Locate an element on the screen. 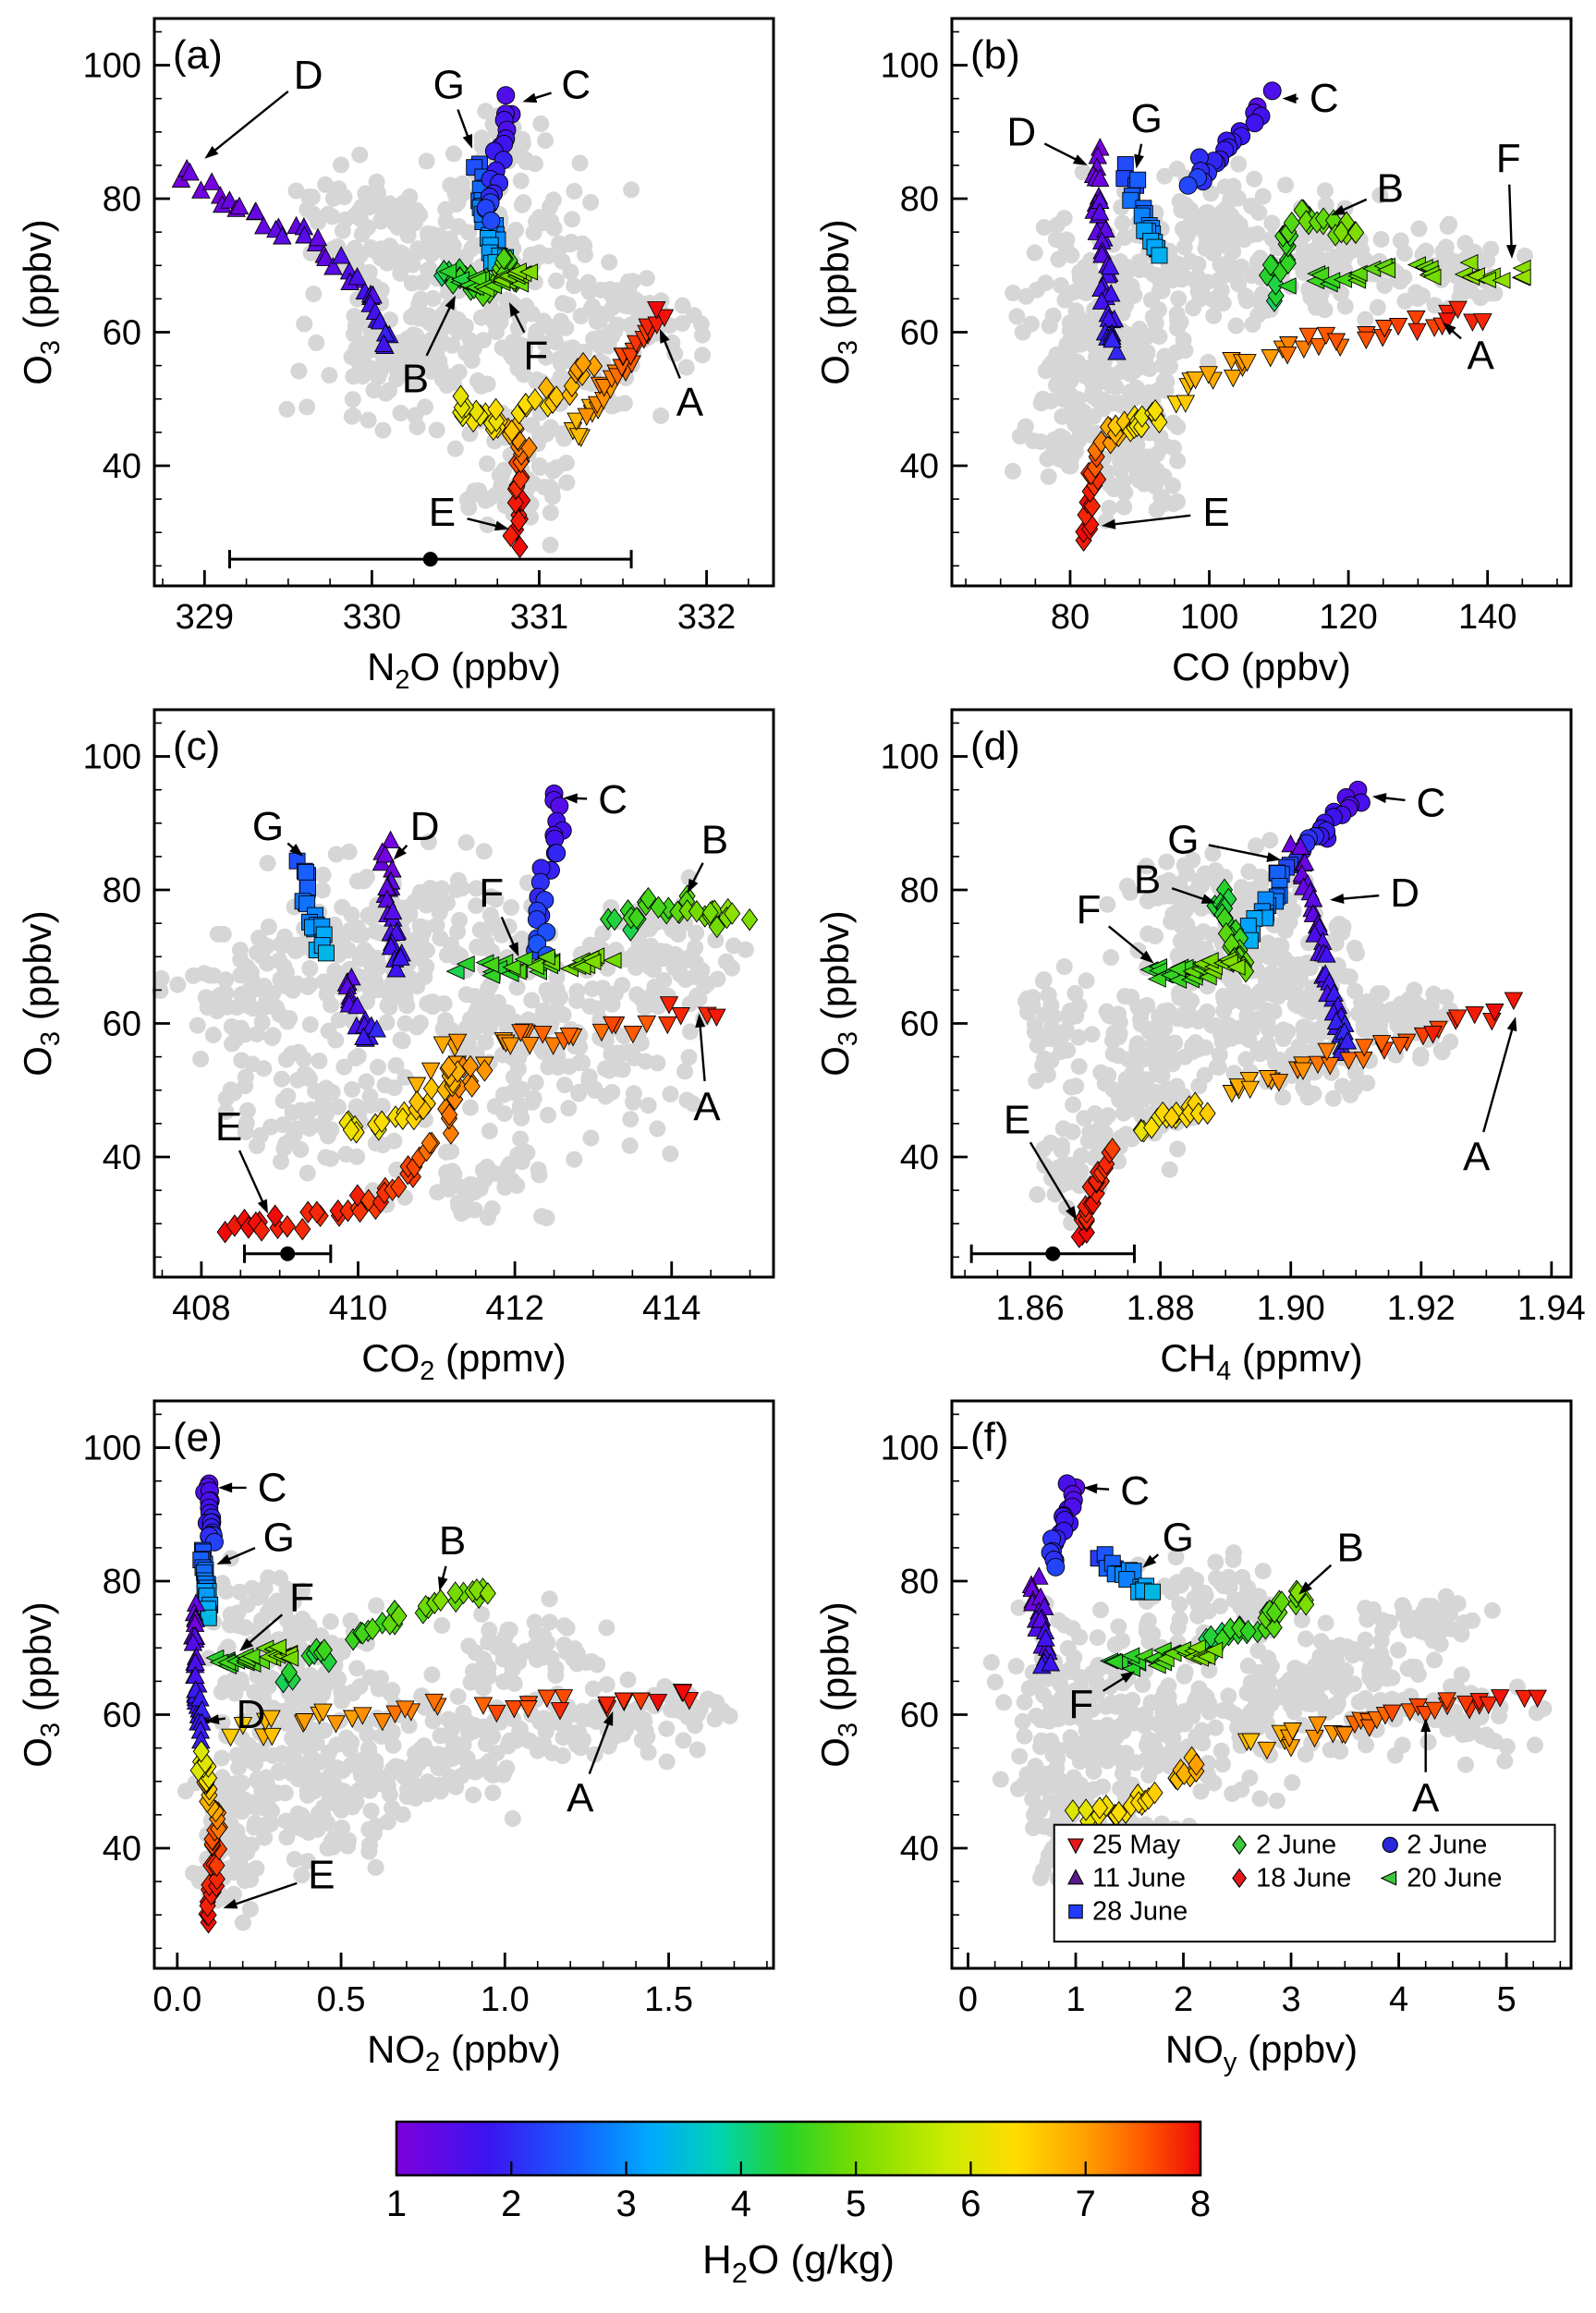  annotation-A: A is located at coordinates (681, 376).